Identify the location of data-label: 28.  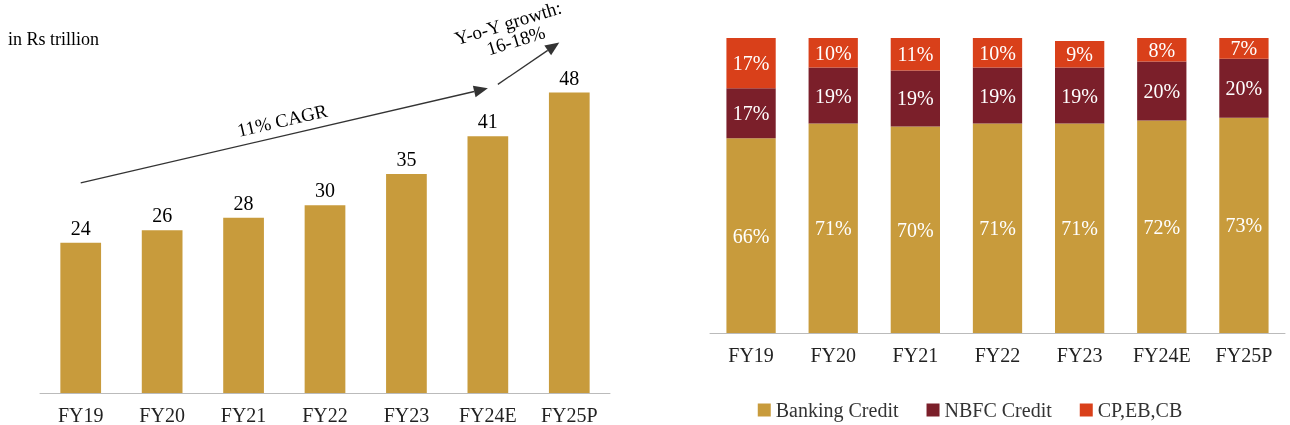
(243, 202).